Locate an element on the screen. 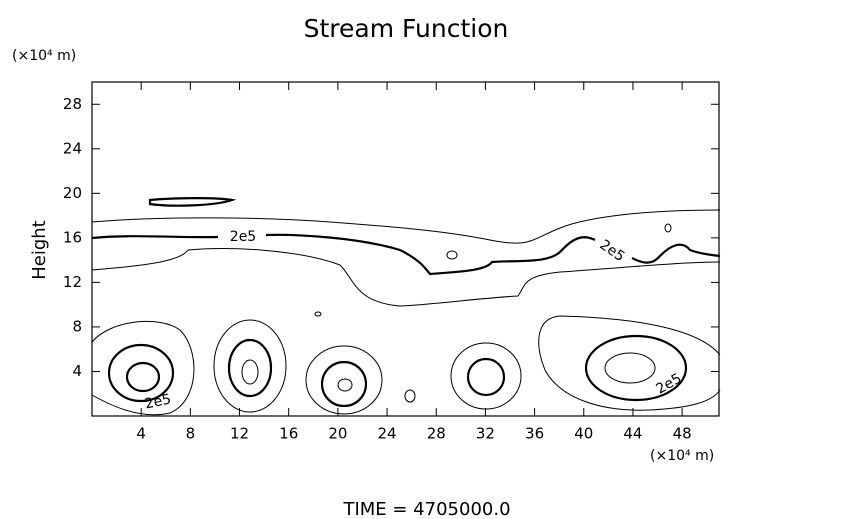 Image resolution: width=854 pixels, height=519 pixels. y-unit: (×10⁴ m) is located at coordinates (44, 56).